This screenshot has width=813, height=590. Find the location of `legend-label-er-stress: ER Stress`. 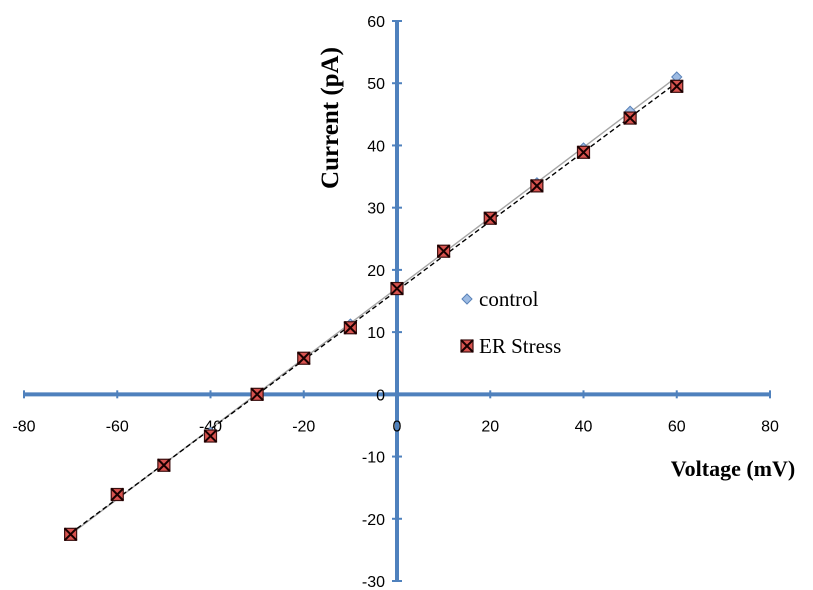

legend-label-er-stress: ER Stress is located at coordinates (520, 346).